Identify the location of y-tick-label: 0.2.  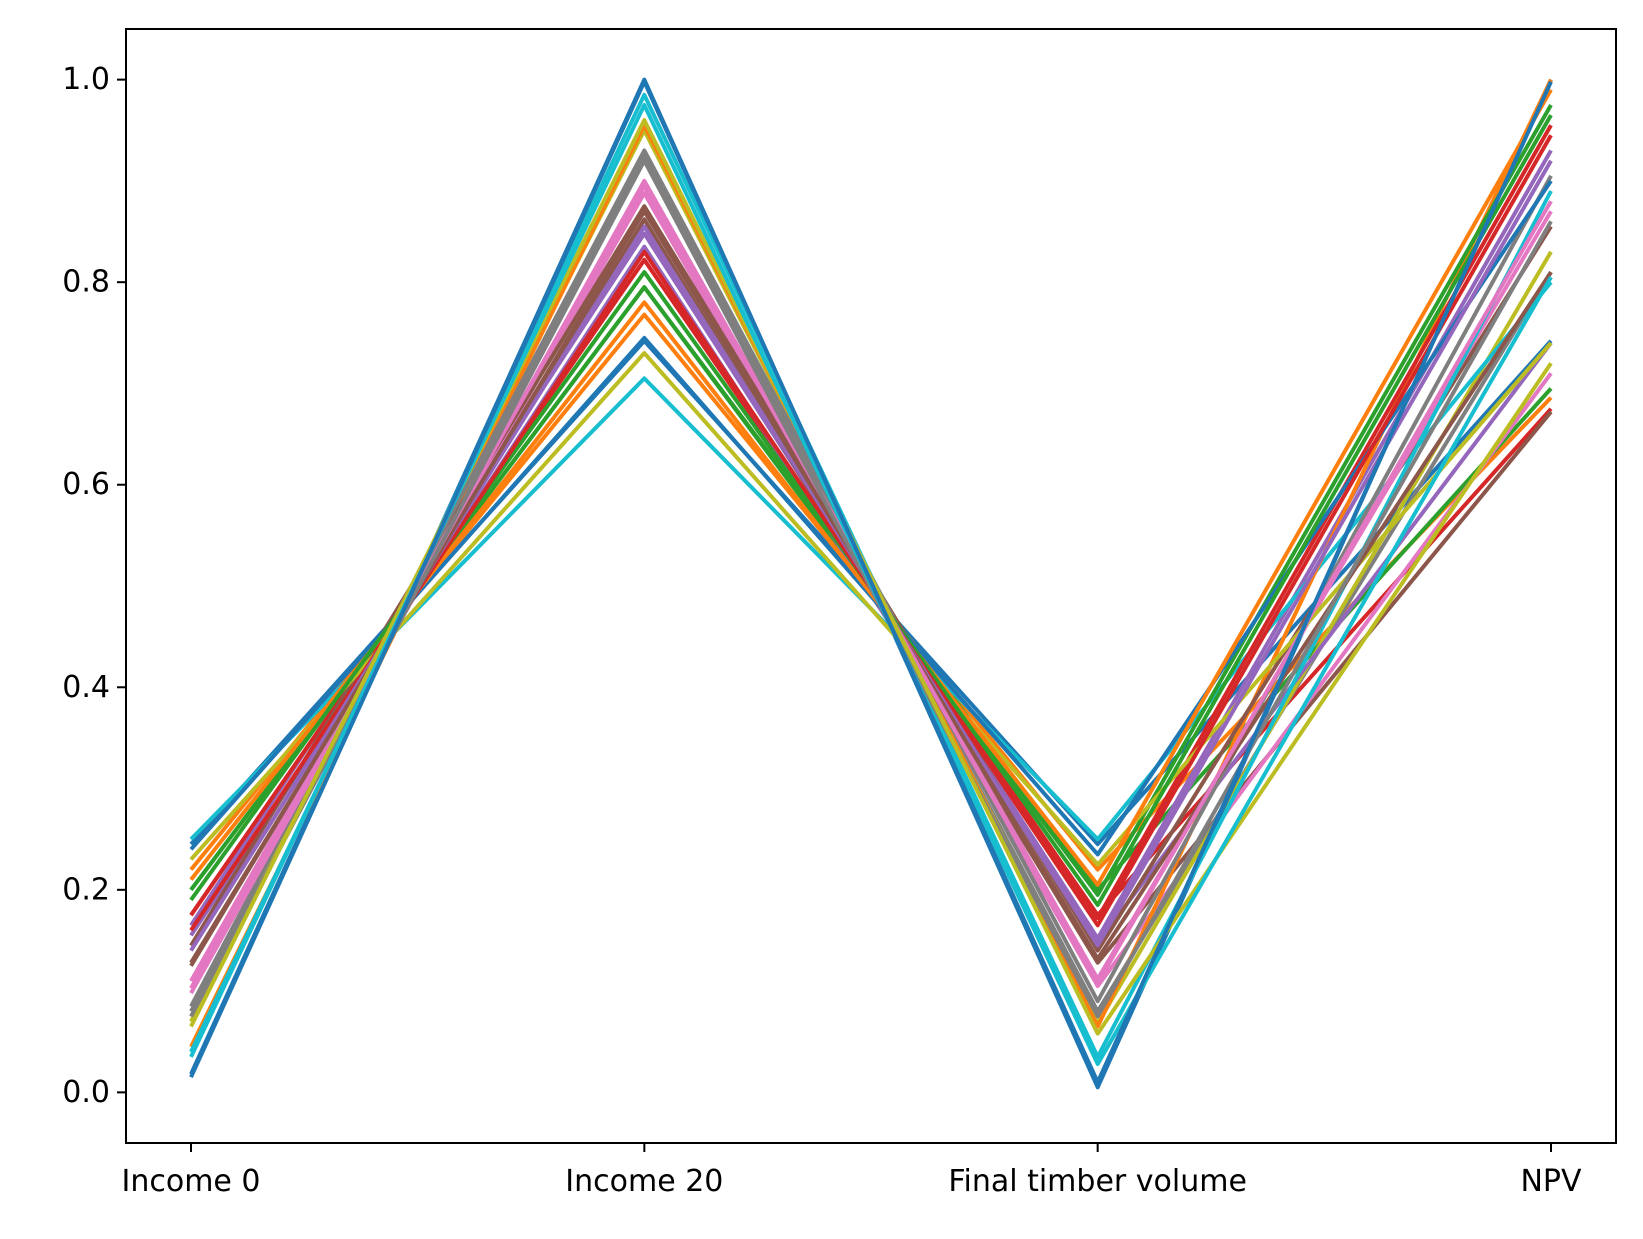
(86, 889).